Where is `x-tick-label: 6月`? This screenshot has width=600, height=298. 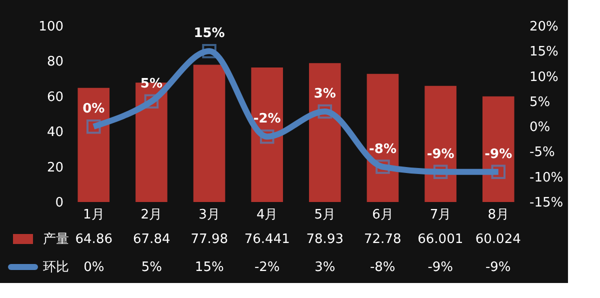
x-tick-label: 6月 is located at coordinates (383, 215).